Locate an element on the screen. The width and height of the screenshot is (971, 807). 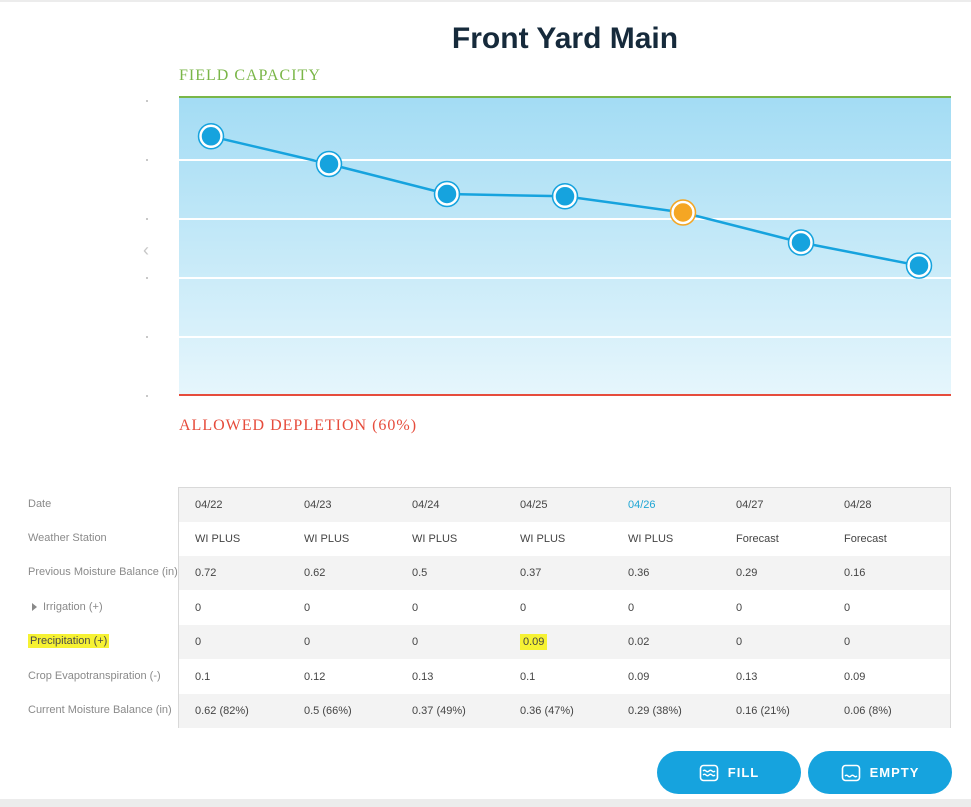
table-cell-value: 0.16 (21%) is located at coordinates (763, 711).